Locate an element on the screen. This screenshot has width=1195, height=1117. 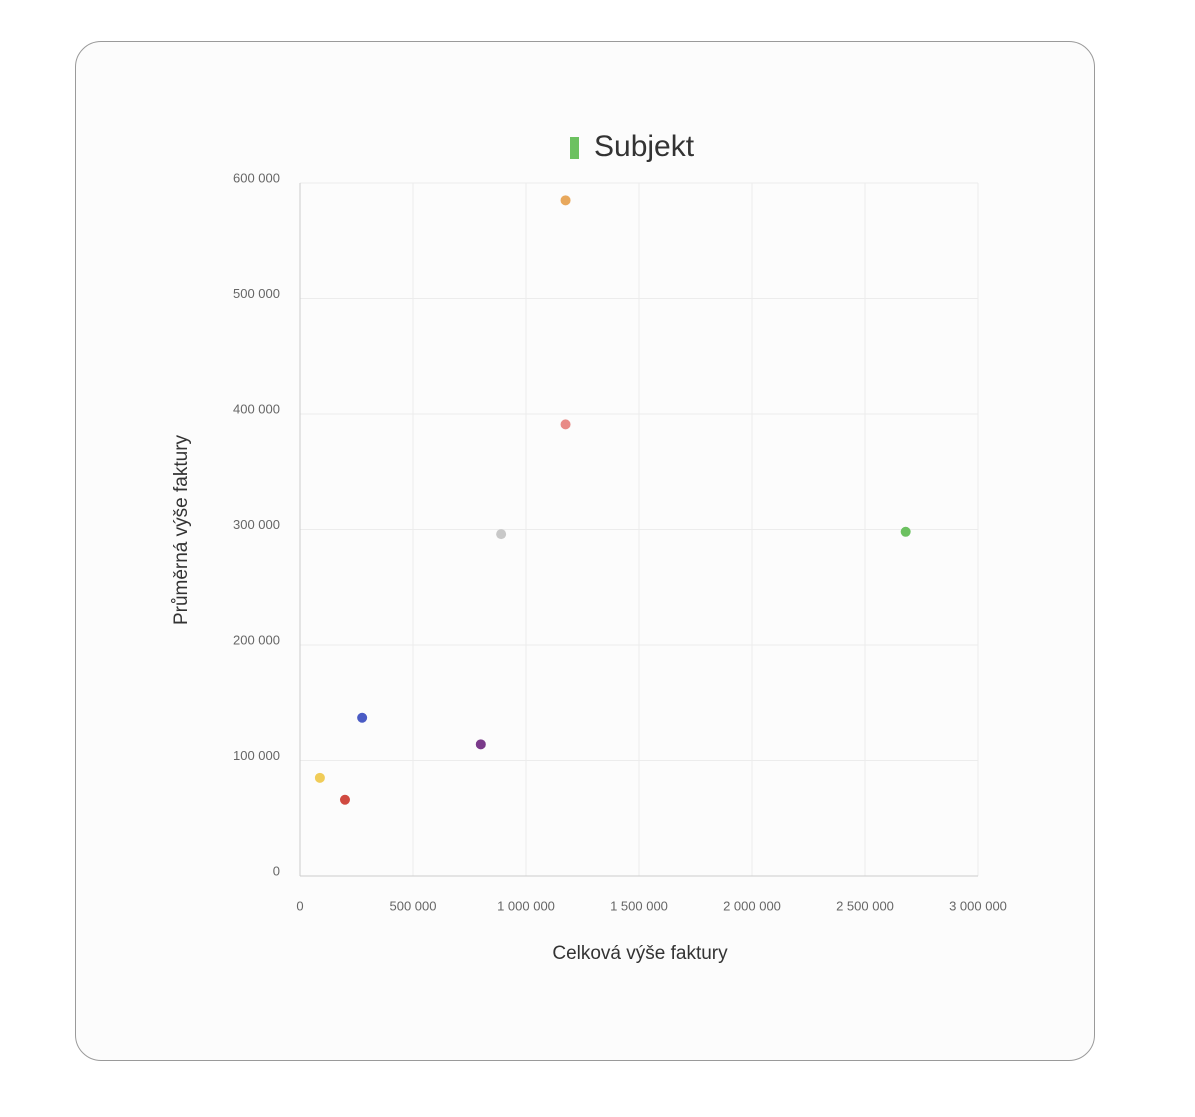
x-tick-label: 1 000 000 is located at coordinates (526, 905).